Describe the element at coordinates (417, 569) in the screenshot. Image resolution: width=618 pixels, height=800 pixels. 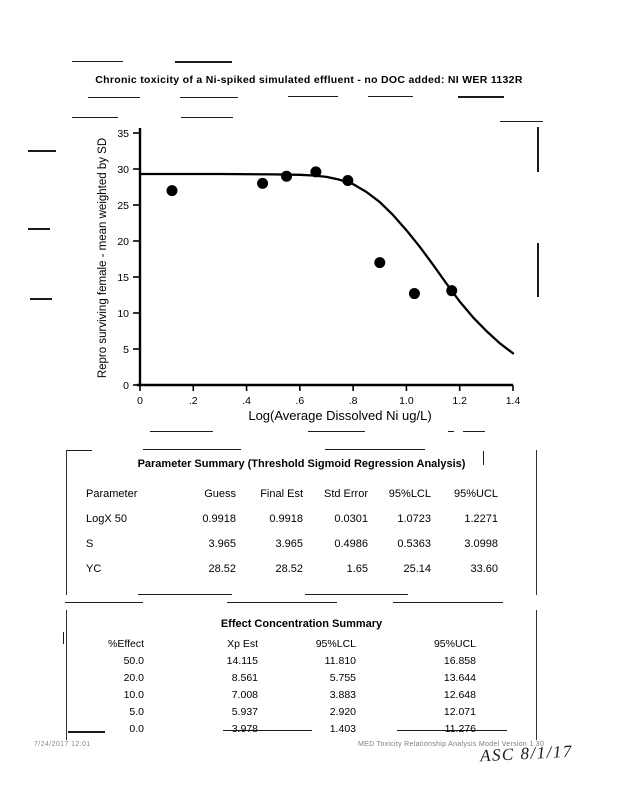
I see `table-cell: 25.14` at that location.